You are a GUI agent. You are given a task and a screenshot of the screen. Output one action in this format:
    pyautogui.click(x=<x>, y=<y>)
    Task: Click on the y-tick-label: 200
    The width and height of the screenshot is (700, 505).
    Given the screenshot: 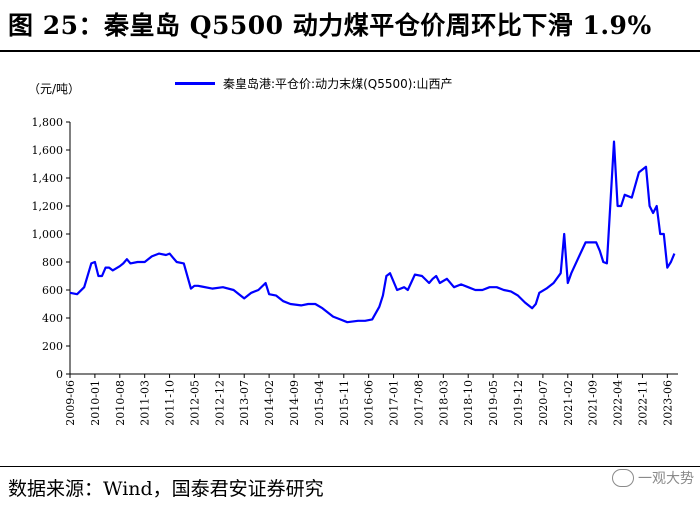 What is the action you would take?
    pyautogui.click(x=52, y=346)
    